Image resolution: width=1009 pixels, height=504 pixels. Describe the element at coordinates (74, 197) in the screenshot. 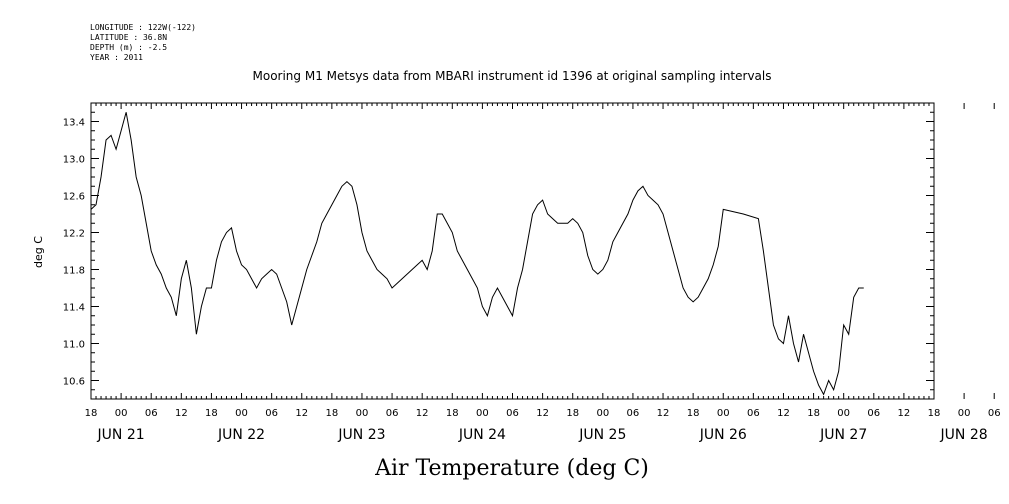

I see `y-tick-label: 12.6` at that location.